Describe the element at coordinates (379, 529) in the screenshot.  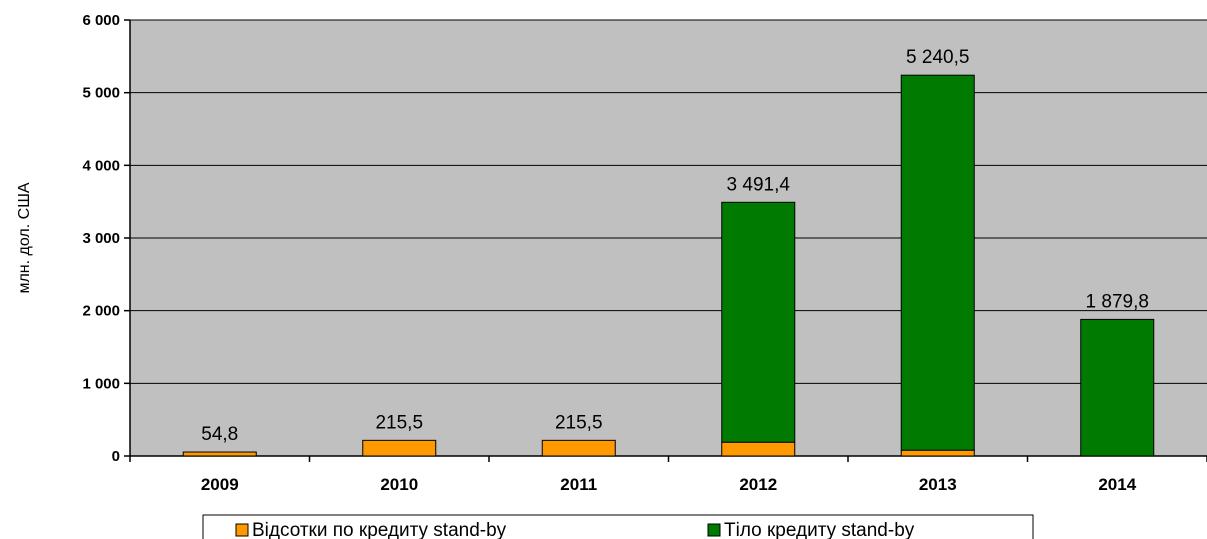
I see `legend-label: Відсотки по кредиту stand-by` at that location.